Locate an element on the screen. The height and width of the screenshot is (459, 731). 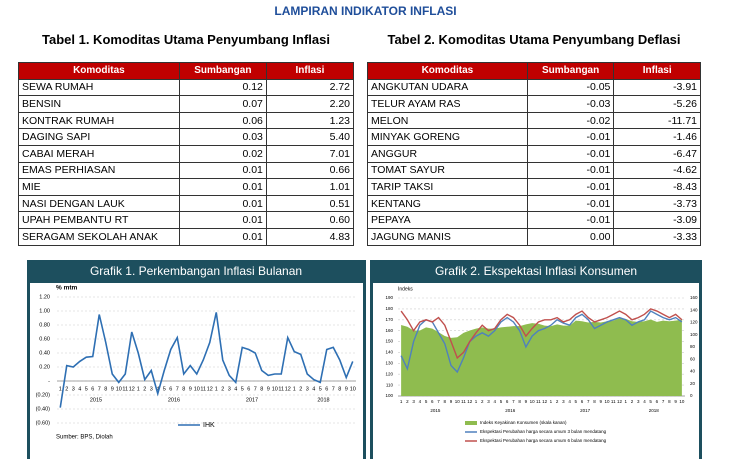
cell: NASI DENGAN LAUK is located at coordinates (99, 203).